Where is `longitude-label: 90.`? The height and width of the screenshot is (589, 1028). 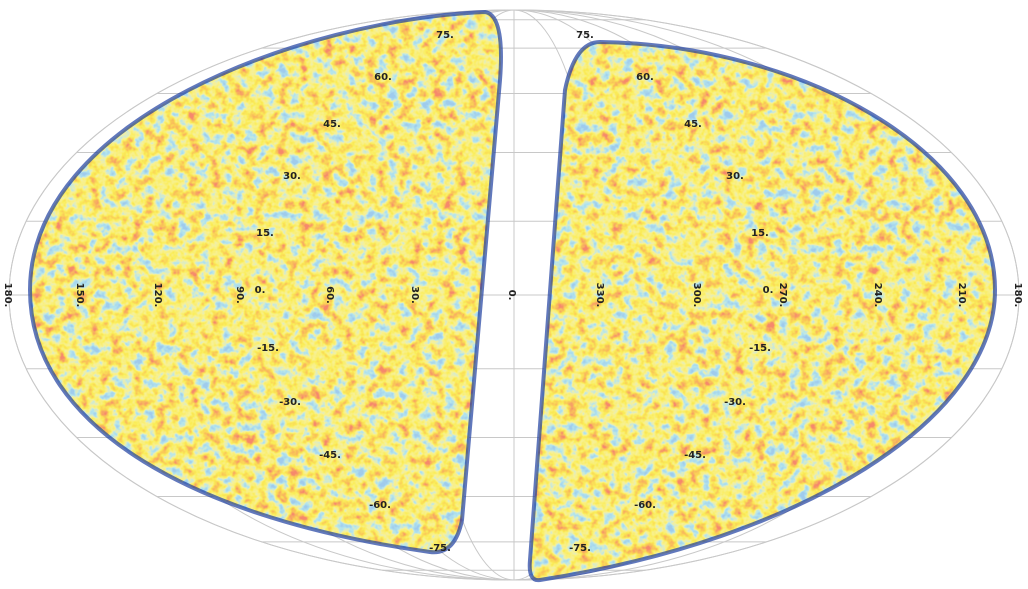 longitude-label: 90. is located at coordinates (239, 295).